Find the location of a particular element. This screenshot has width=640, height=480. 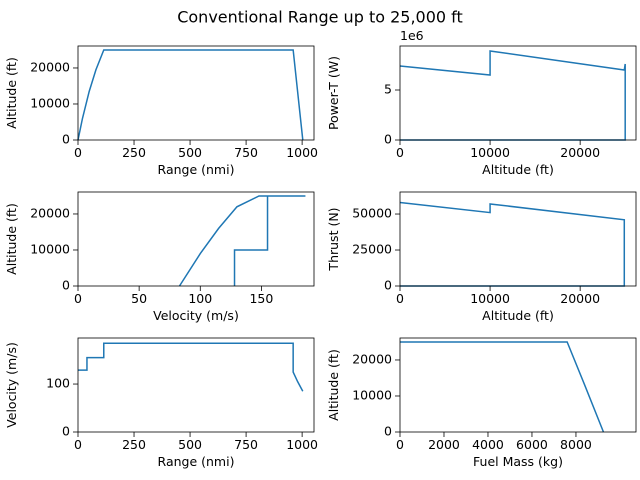

y-axis-label: Velocity (m/s) is located at coordinates (11, 385).